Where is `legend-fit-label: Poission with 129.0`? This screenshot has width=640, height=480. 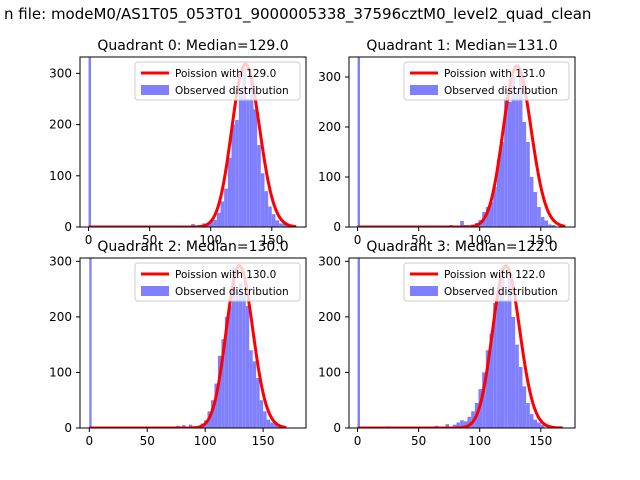
legend-fit-label: Poission with 129.0 is located at coordinates (225, 74).